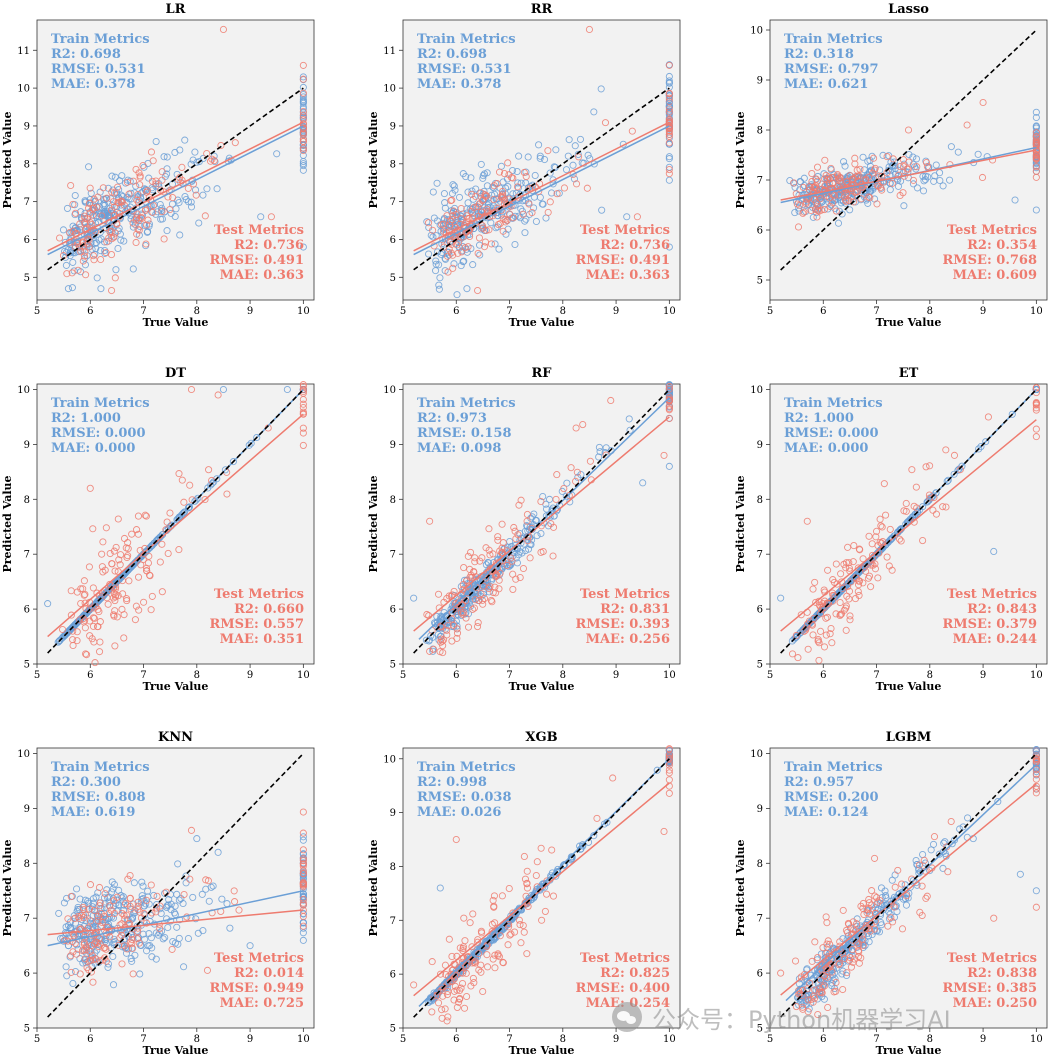  What do you see at coordinates (259, 594) in the screenshot?
I see `test-metrics-heading: Test Metrics` at bounding box center [259, 594].